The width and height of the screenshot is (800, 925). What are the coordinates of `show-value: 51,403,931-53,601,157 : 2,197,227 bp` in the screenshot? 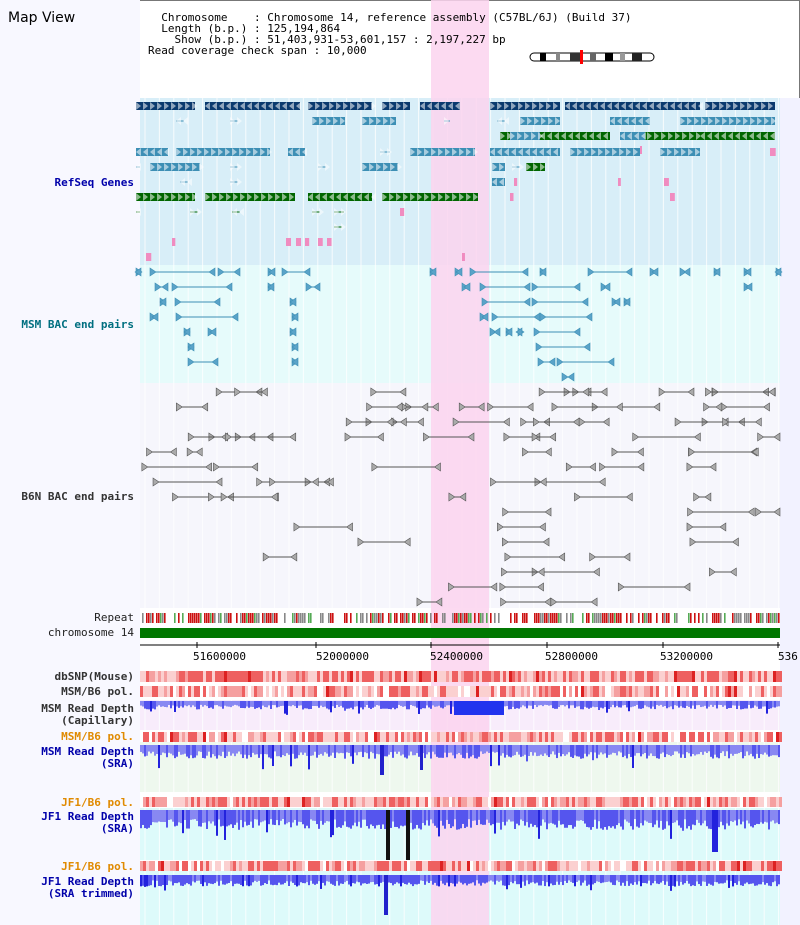 It's located at (386, 39).